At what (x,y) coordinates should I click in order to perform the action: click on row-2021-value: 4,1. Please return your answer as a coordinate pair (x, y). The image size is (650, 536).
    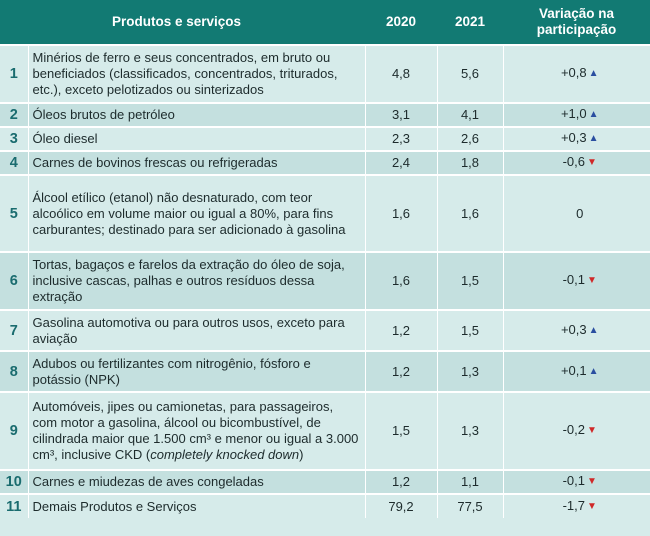
    Looking at the image, I should click on (470, 115).